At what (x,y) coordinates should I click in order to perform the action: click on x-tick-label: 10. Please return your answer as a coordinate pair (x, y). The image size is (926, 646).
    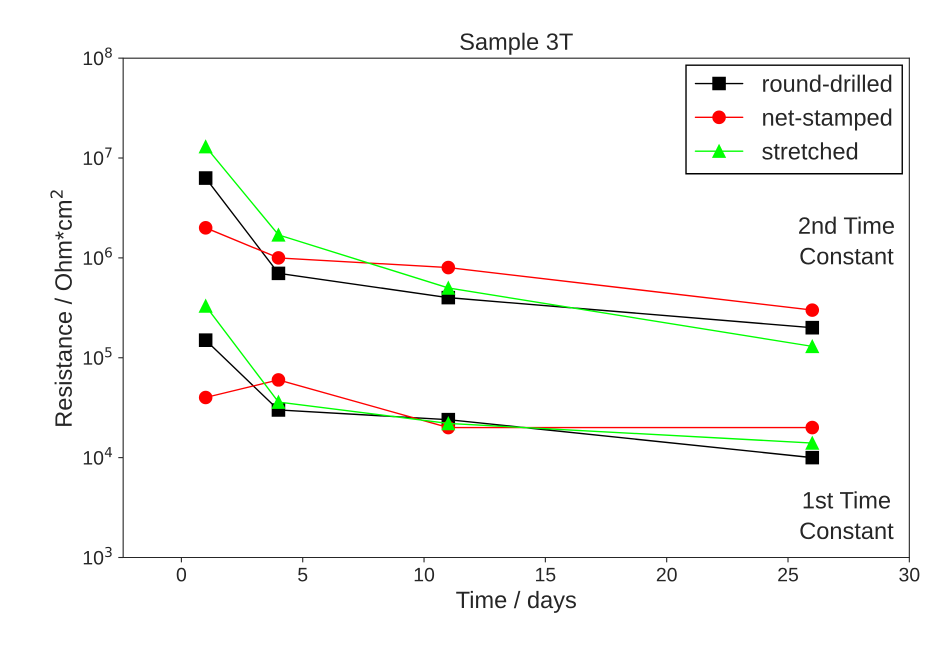
    Looking at the image, I should click on (424, 575).